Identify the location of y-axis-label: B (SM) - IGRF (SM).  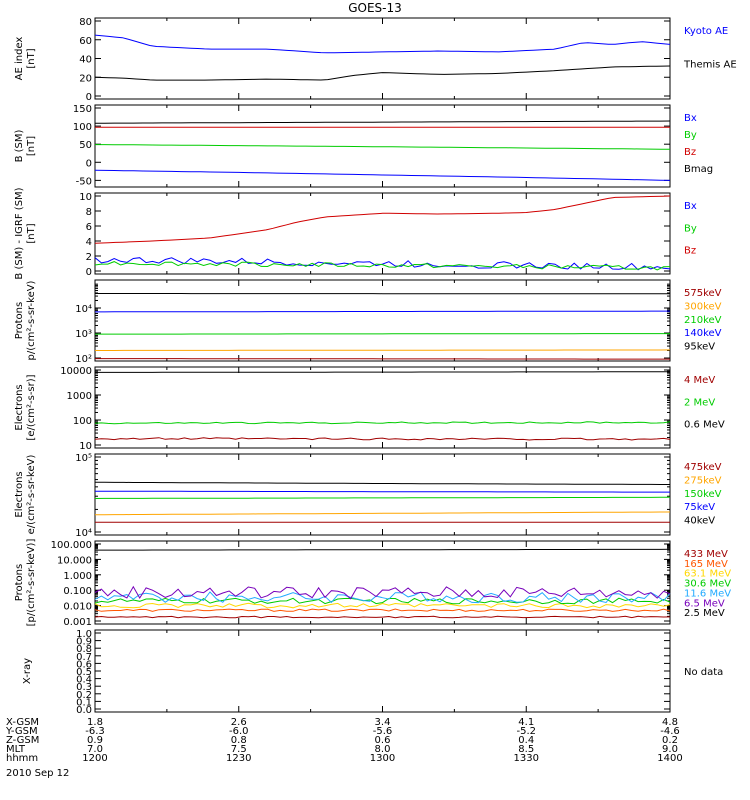
(19, 233).